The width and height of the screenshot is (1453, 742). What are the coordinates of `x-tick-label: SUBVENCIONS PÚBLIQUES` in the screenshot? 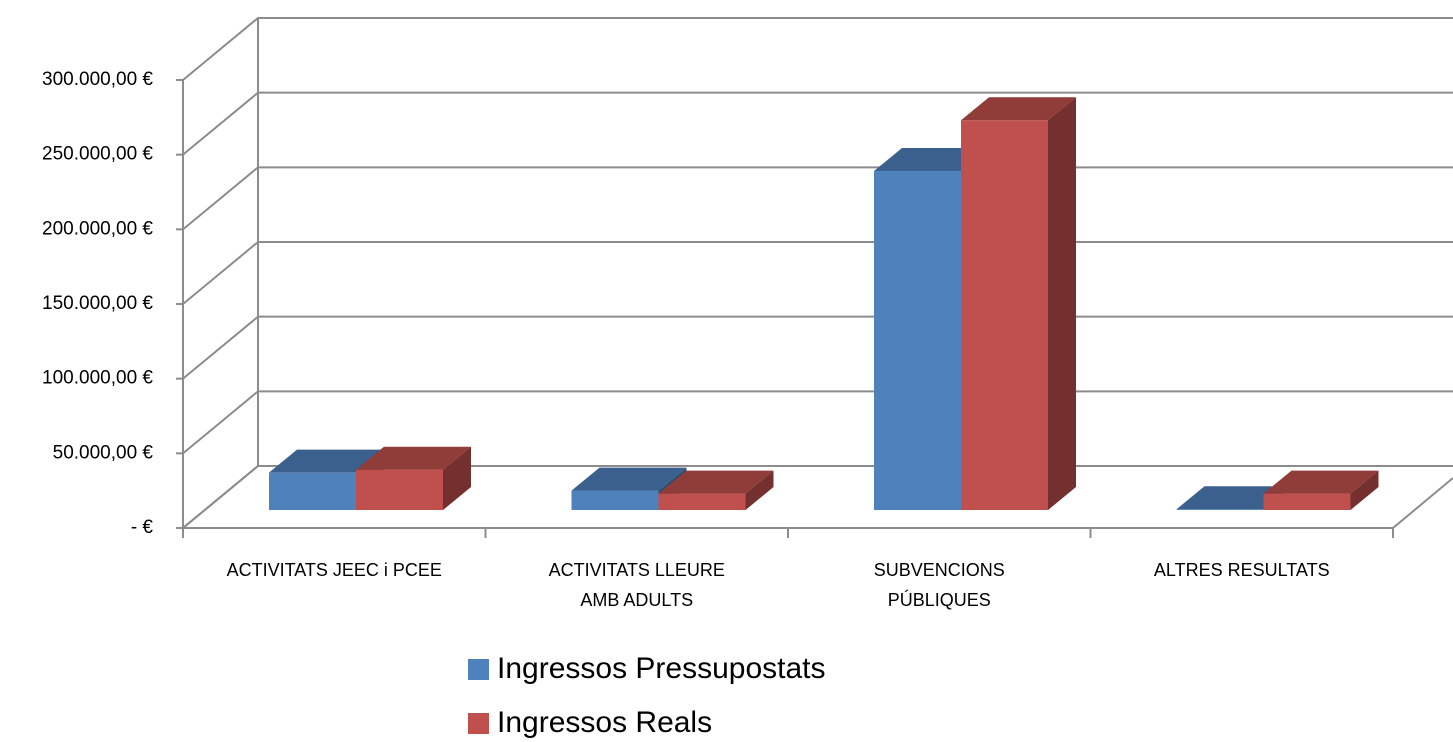 It's located at (939, 585).